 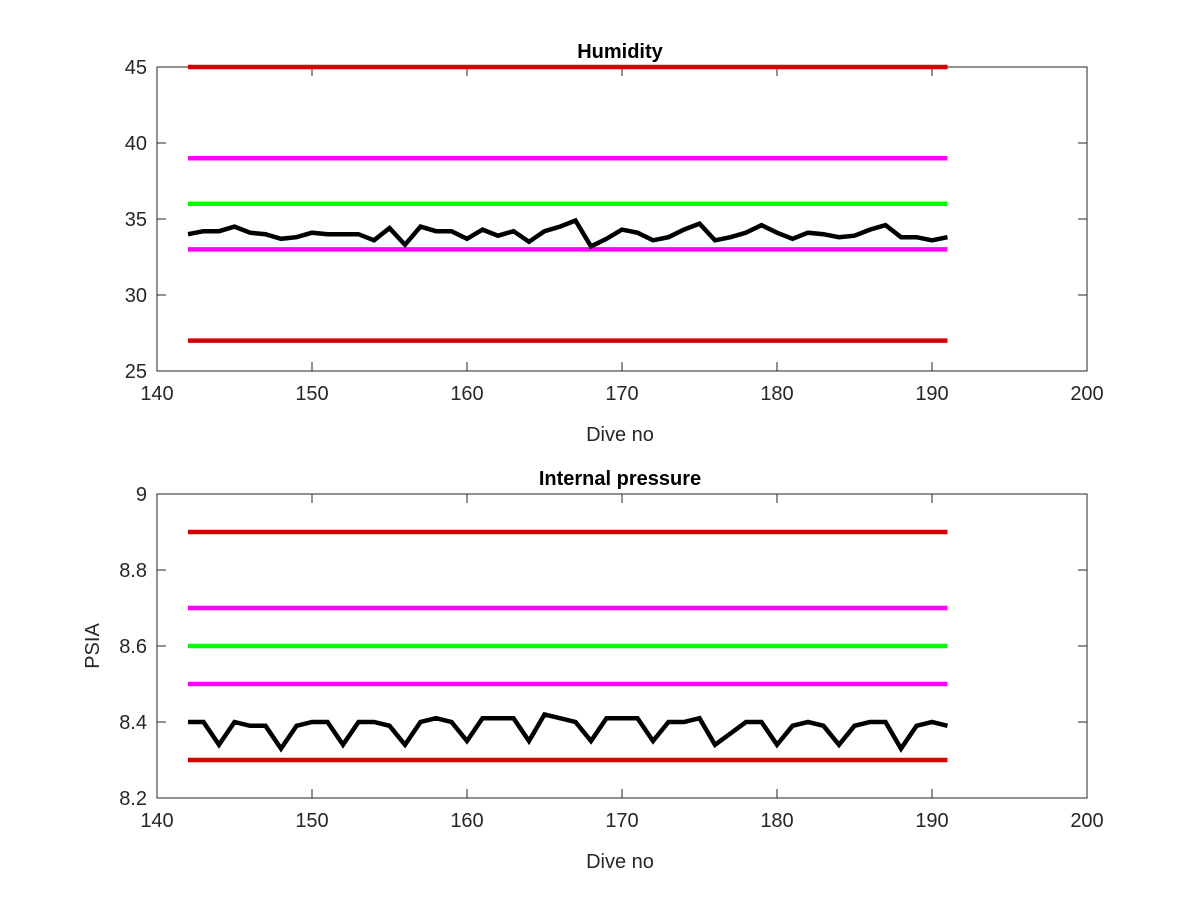 I want to click on chart-title: Humidity, so click(x=620, y=52).